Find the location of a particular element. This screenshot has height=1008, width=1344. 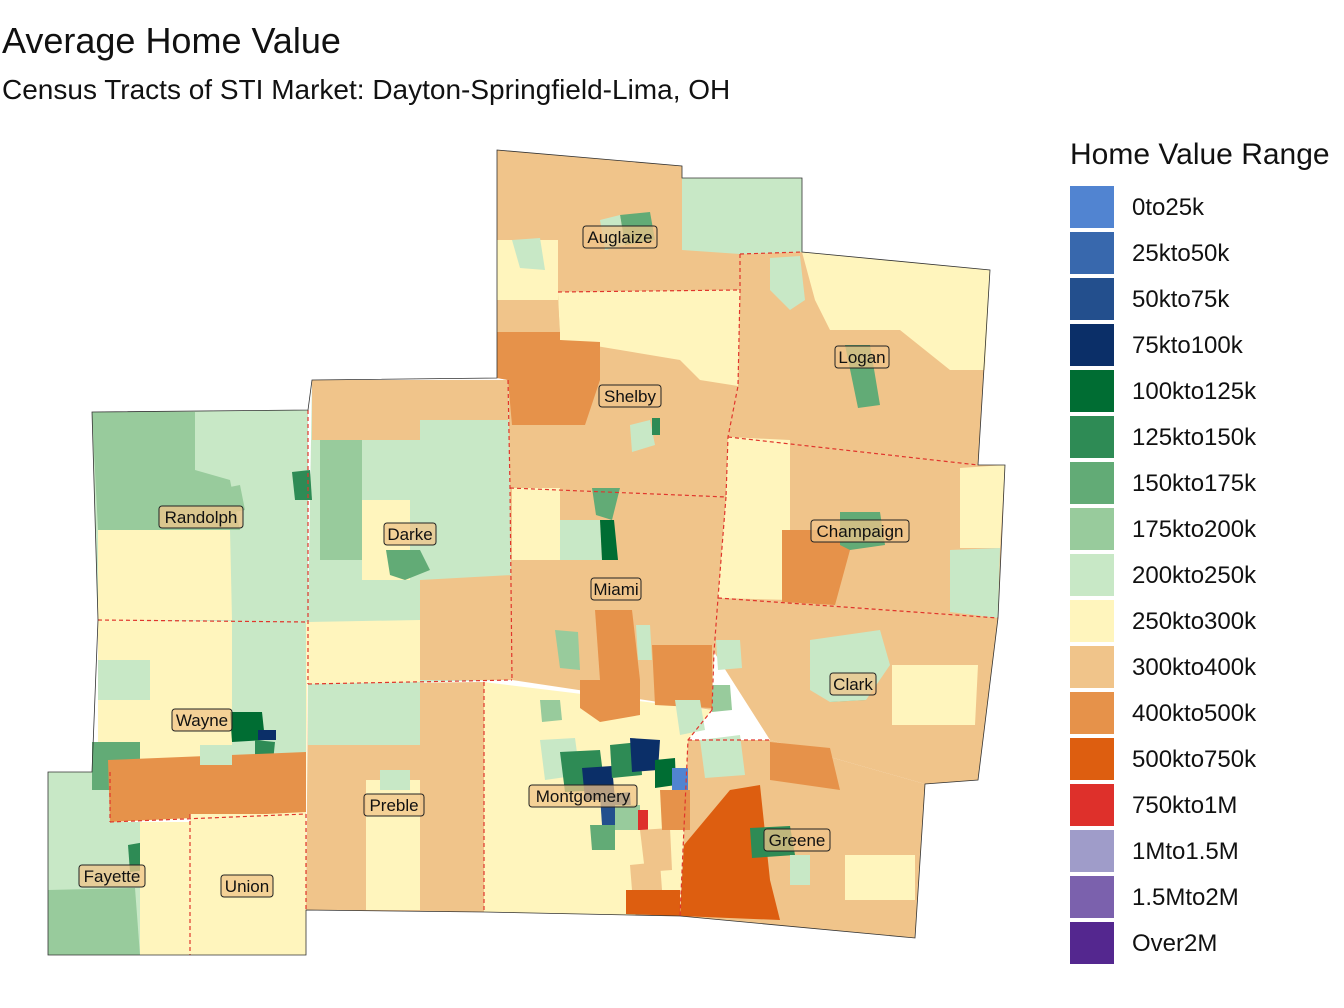

svg-text: Fayette is located at coordinates (112, 876).